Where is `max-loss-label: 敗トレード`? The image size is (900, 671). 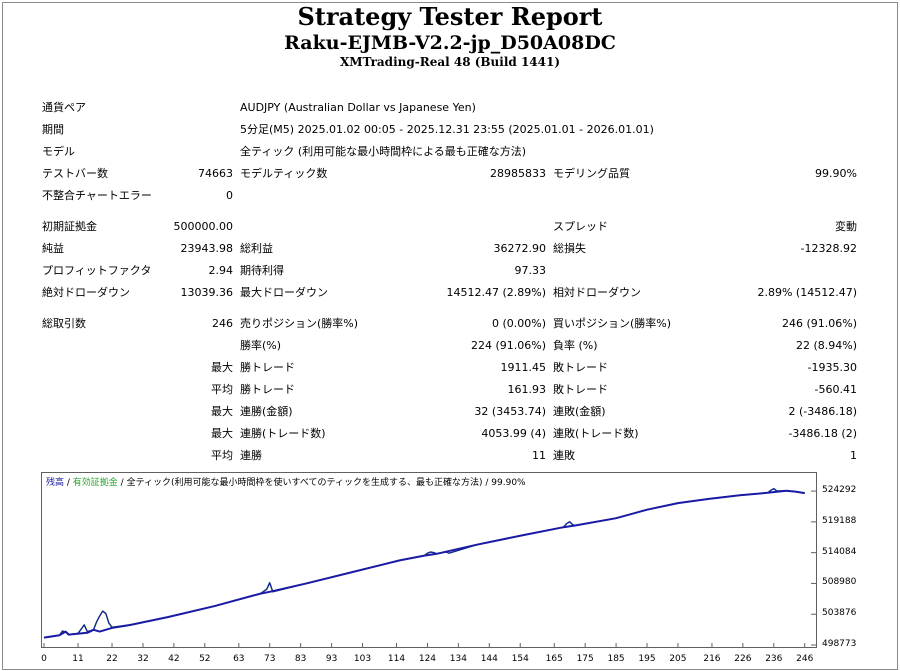 max-loss-label: 敗トレード is located at coordinates (580, 367).